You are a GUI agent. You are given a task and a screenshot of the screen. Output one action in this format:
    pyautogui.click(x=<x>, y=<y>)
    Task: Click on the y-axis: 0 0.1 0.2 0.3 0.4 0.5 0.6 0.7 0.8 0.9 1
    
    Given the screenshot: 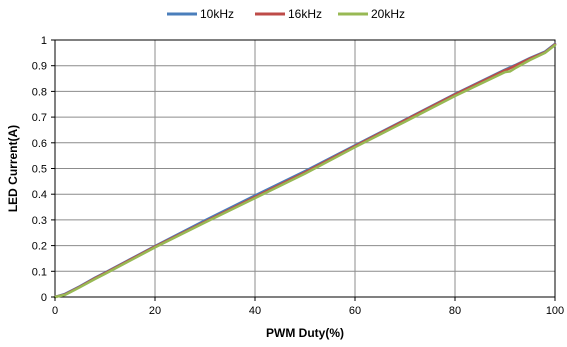 What is the action you would take?
    pyautogui.click(x=43, y=169)
    